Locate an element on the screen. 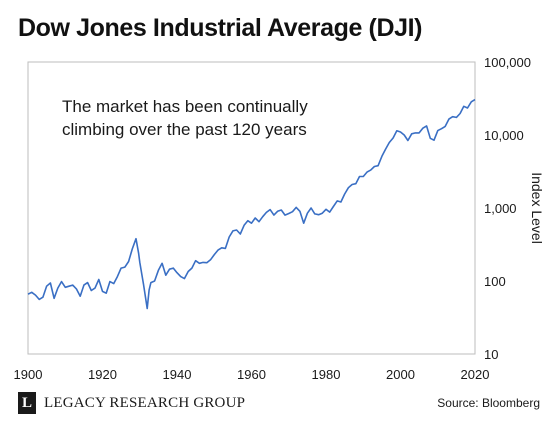  annotation-line-1: The market has been continually is located at coordinates (185, 106).